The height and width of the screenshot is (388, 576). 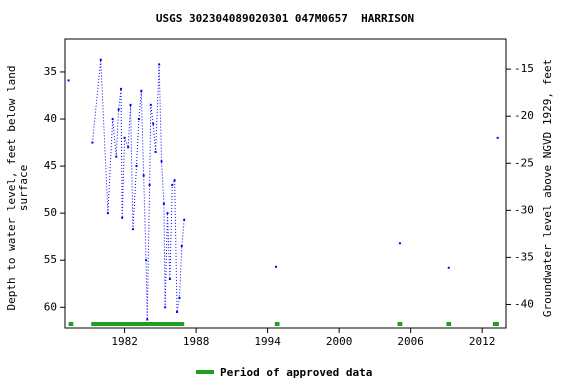 What do you see at coordinates (524, 303) in the screenshot?
I see `y2-tick-label: -40` at bounding box center [524, 303].